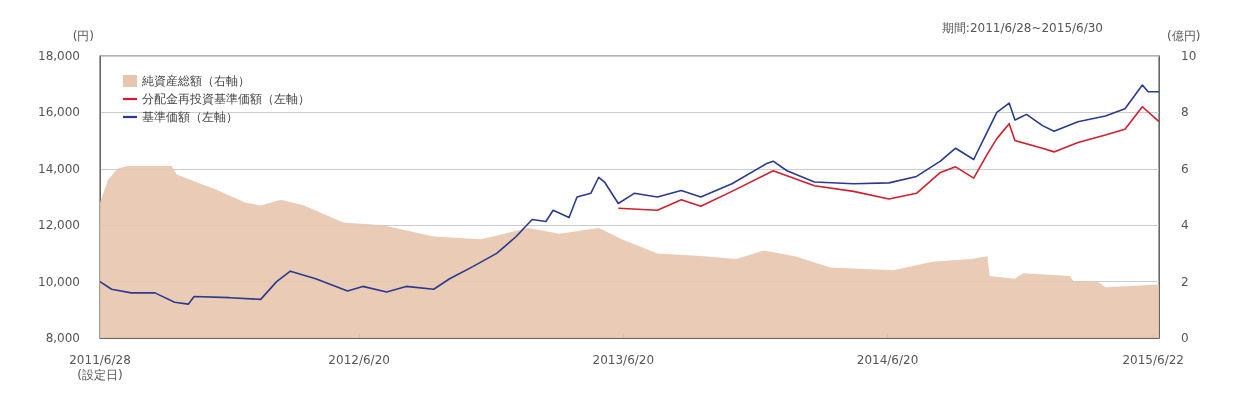  What do you see at coordinates (59, 56) in the screenshot?
I see `y-tick-label: 18,000` at bounding box center [59, 56].